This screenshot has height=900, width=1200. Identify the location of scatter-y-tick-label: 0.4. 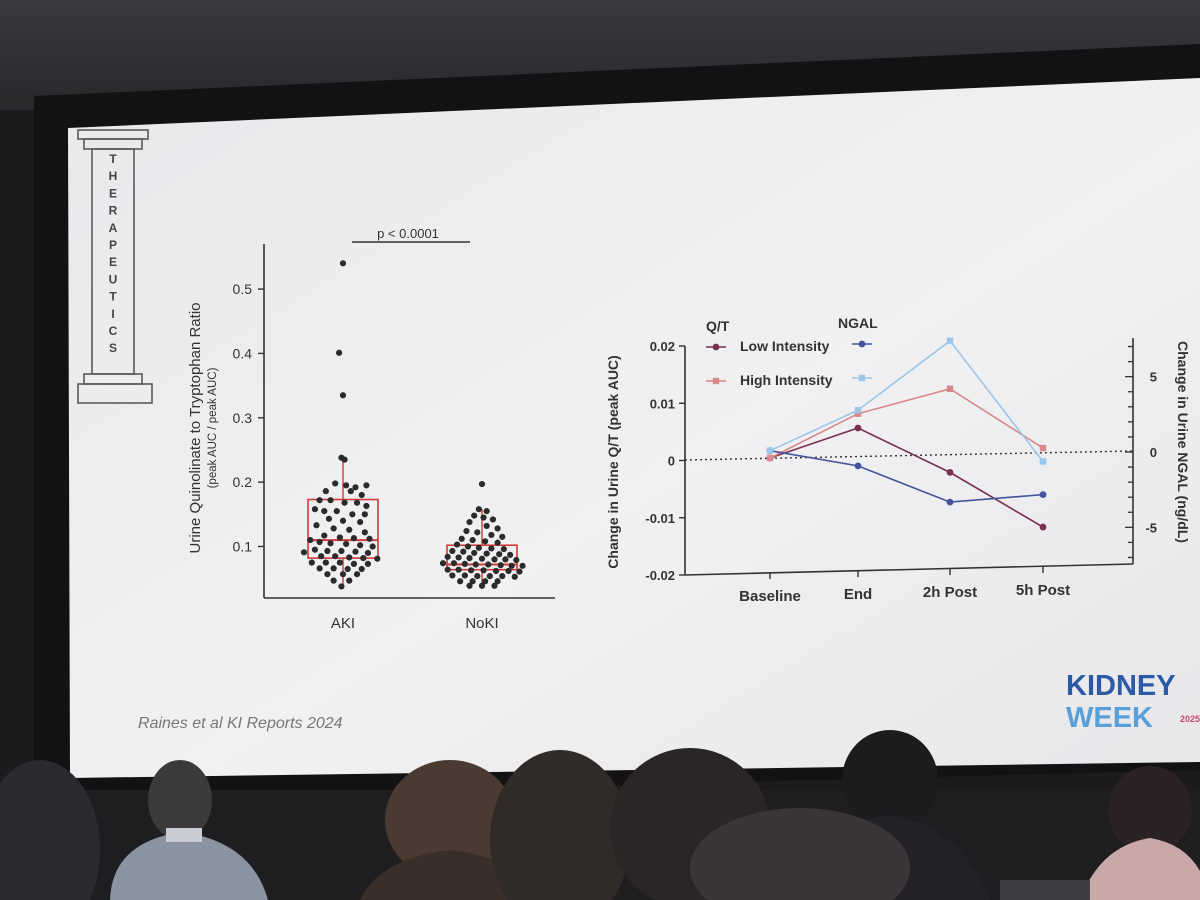
(243, 353).